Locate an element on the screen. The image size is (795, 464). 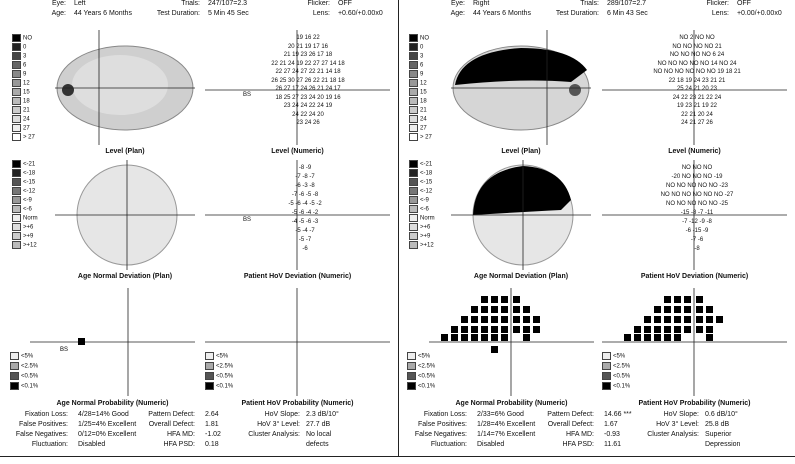
bottom-rule is located at coordinates (397, 456).